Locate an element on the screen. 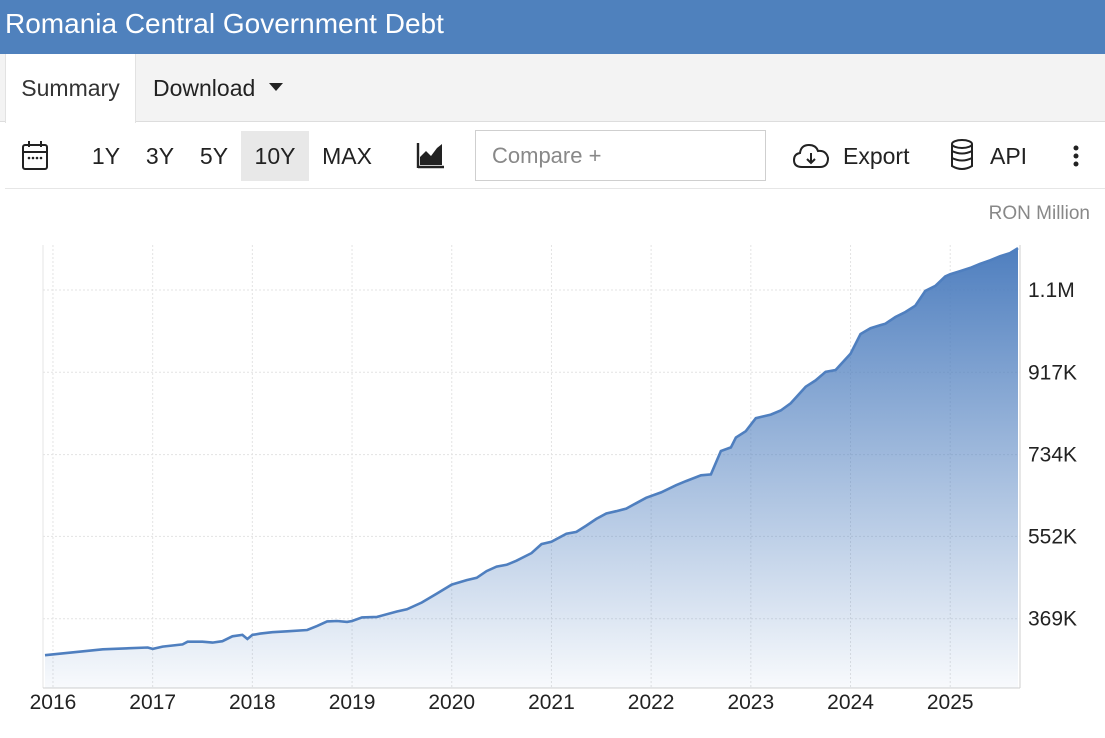  x-tick-label: 2023 is located at coordinates (750, 702).